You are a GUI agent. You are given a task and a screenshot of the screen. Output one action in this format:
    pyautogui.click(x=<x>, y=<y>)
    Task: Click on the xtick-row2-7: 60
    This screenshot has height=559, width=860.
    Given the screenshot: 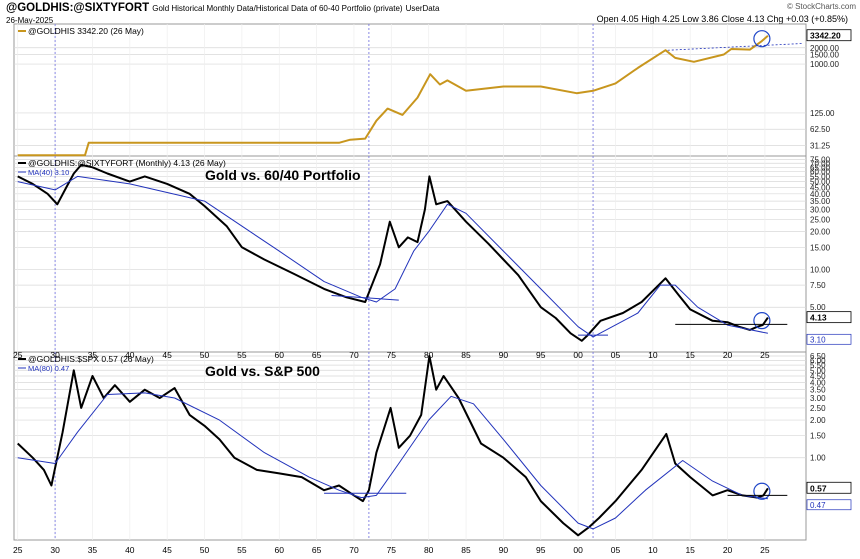 What is the action you would take?
    pyautogui.click(x=280, y=550)
    